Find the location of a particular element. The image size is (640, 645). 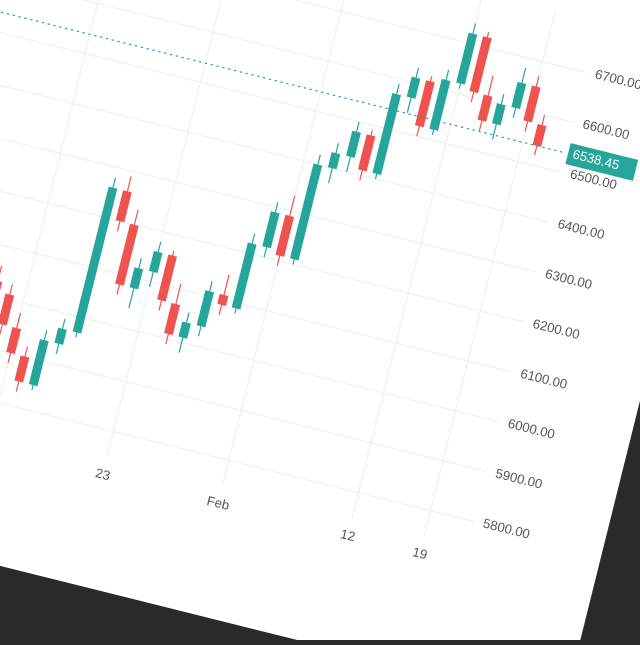

x-tick-label: 12 is located at coordinates (348, 535).